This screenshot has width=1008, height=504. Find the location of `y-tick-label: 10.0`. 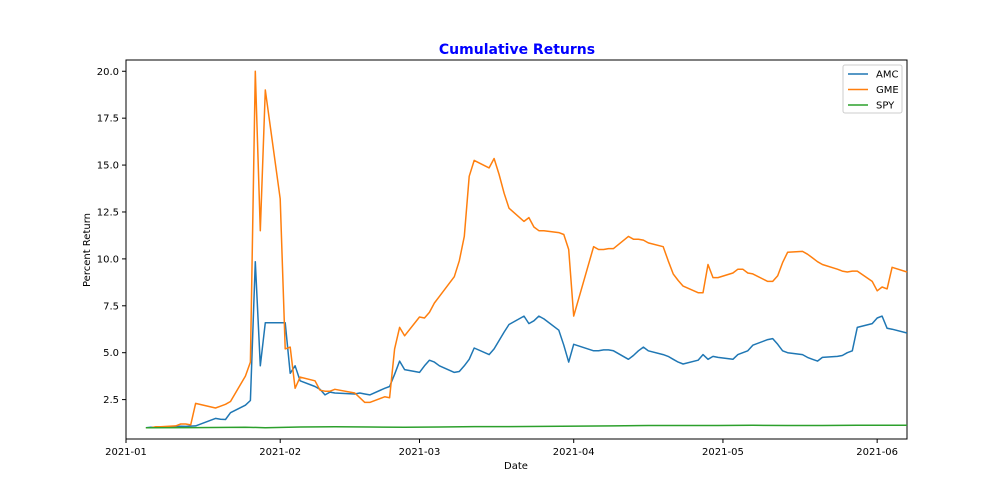

y-tick-label: 10.0 is located at coordinates (108, 259).